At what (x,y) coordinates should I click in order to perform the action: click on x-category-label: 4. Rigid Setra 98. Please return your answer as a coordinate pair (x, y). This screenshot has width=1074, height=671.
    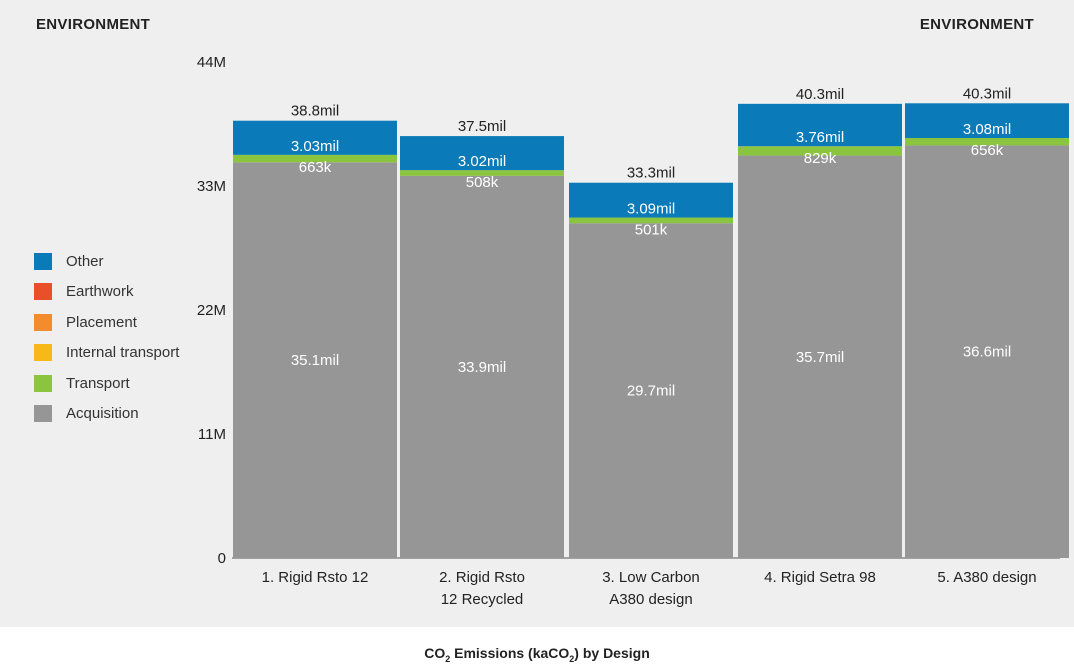
    Looking at the image, I should click on (820, 577).